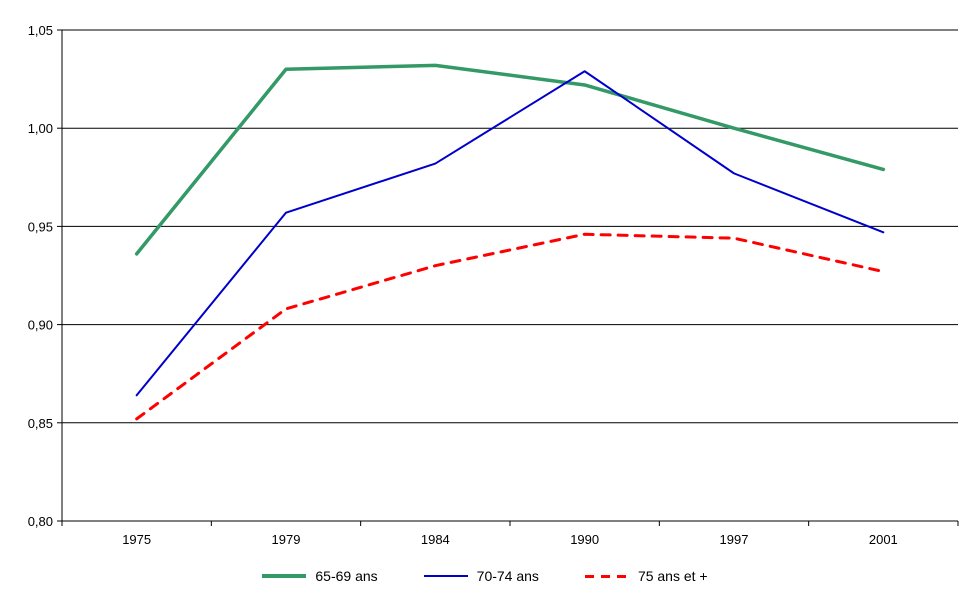 The width and height of the screenshot is (970, 605). I want to click on chart-legend: 65-69 ans 70-74 ans 75 ans et +, so click(485, 576).